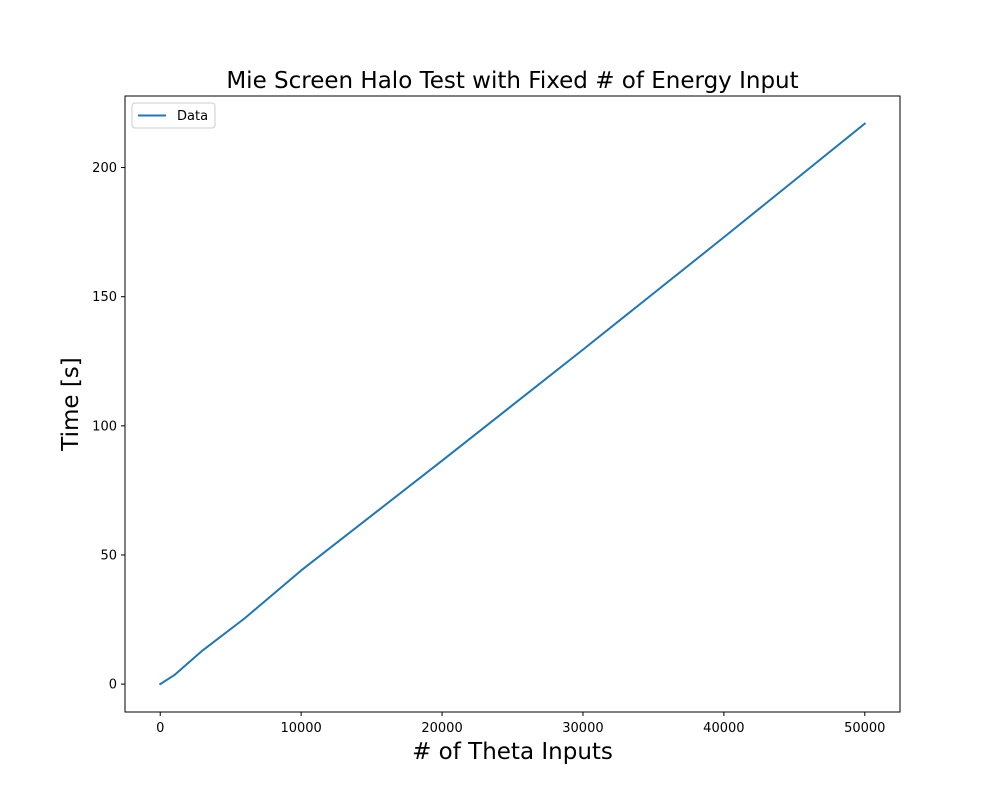  I want to click on x-tick-label: 20000, so click(441, 728).